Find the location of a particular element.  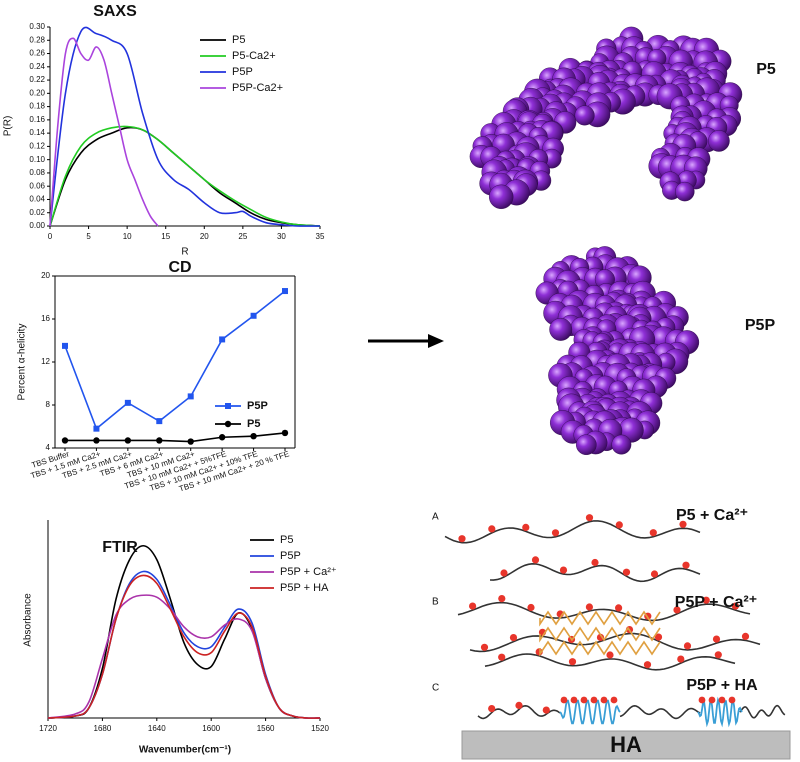

x-tick-label: 1600 is located at coordinates (211, 728).